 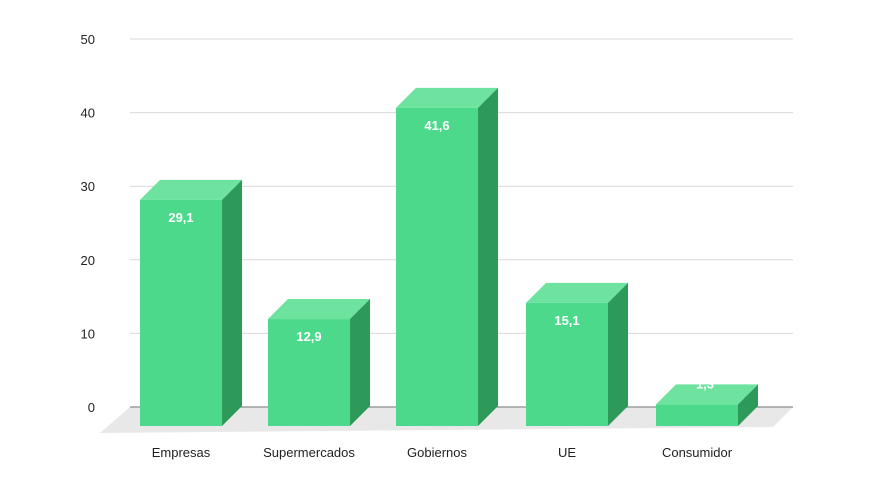 What do you see at coordinates (319, 362) in the screenshot?
I see `bar-supermercados: 12,9` at bounding box center [319, 362].